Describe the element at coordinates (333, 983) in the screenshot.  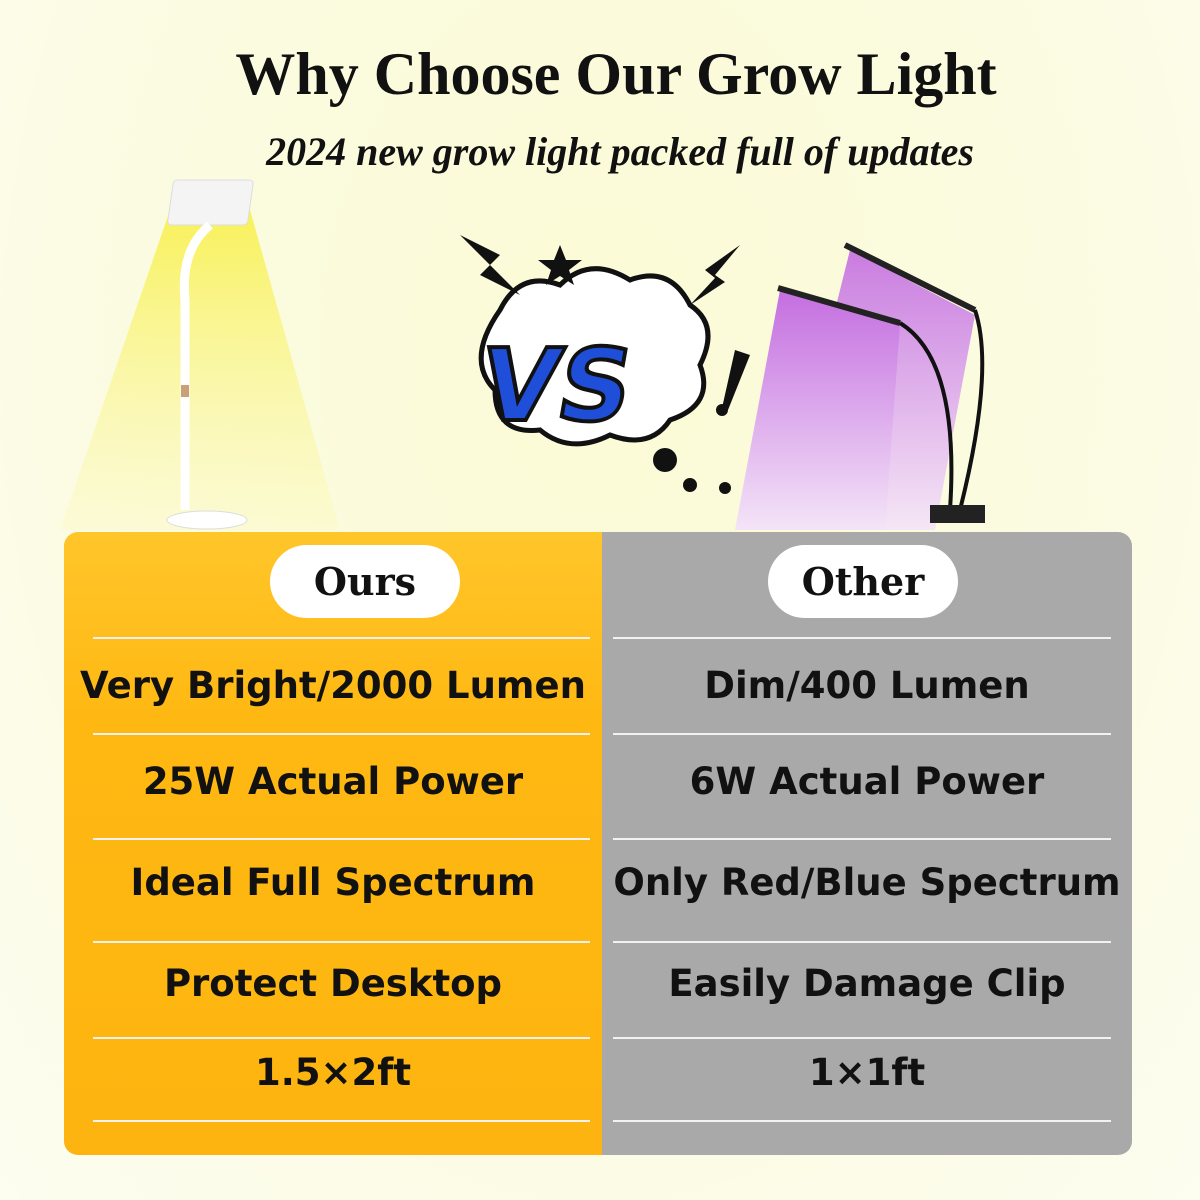
I see `ours-feature-cell: Protect Desktop` at that location.